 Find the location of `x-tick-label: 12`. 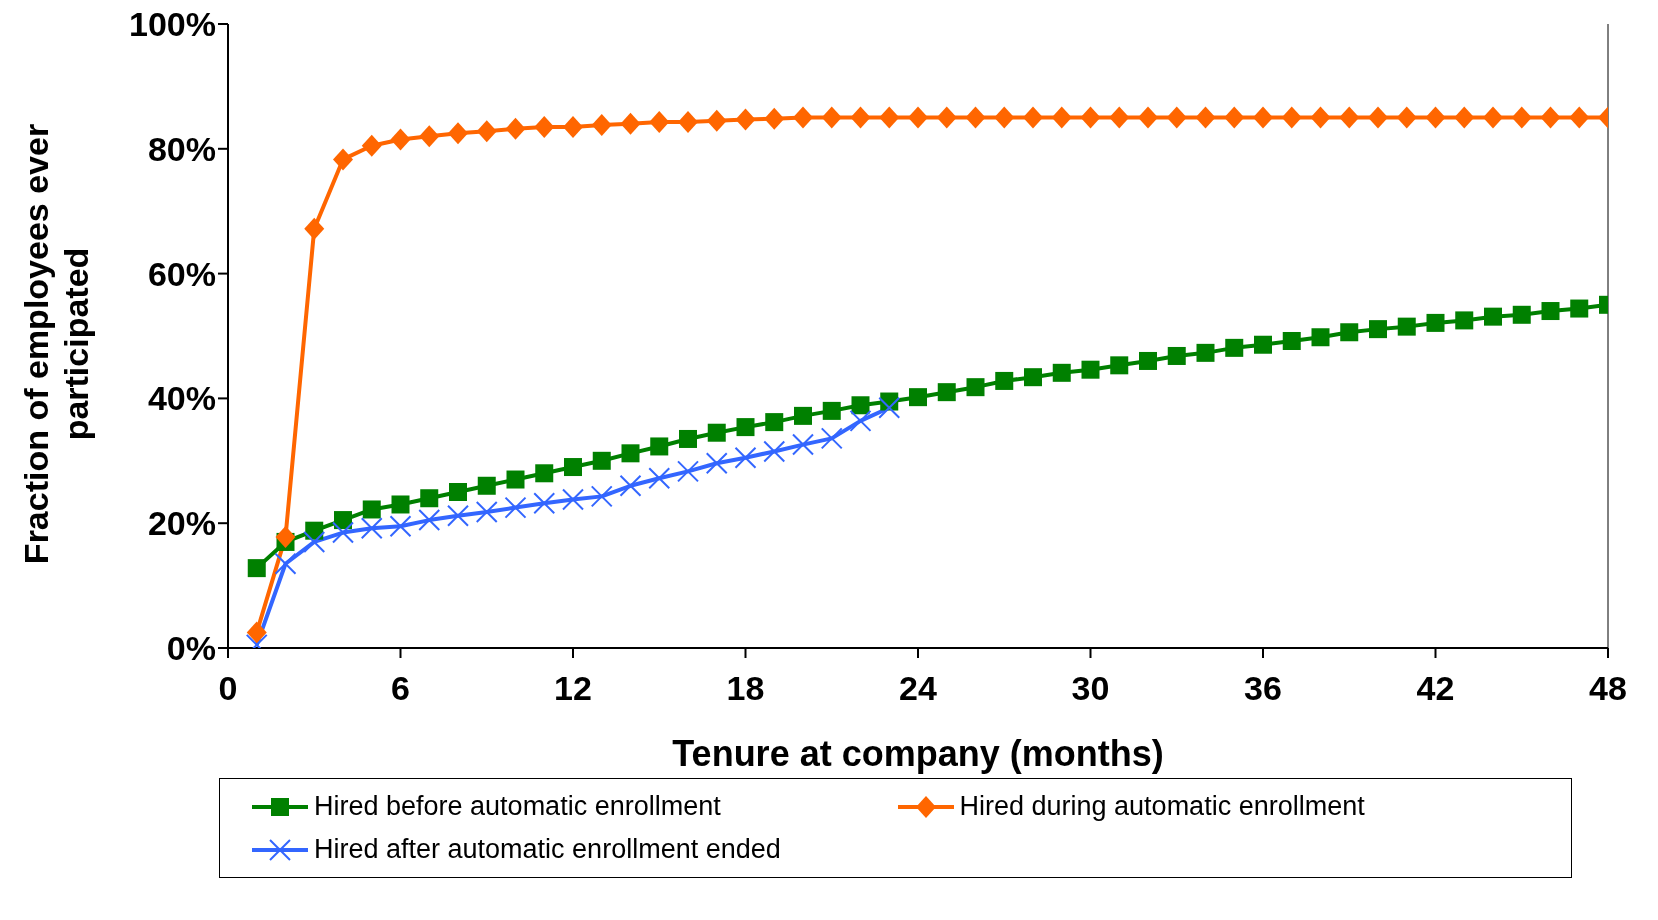

x-tick-label: 12 is located at coordinates (573, 688).